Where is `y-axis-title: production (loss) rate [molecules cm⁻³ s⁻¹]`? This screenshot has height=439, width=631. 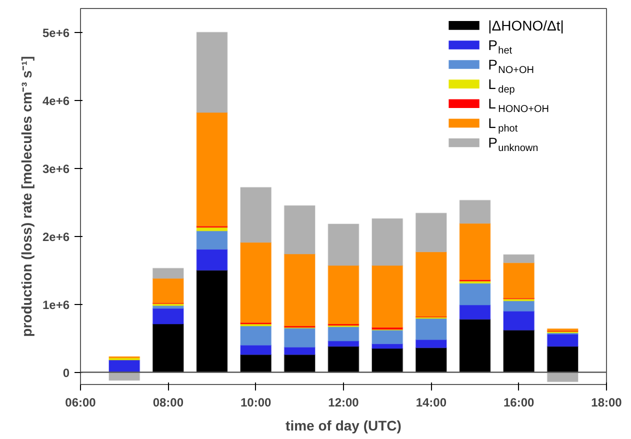 y-axis-title: production (loss) rate [molecules cm⁻³ s⁻¹] is located at coordinates (26, 196).